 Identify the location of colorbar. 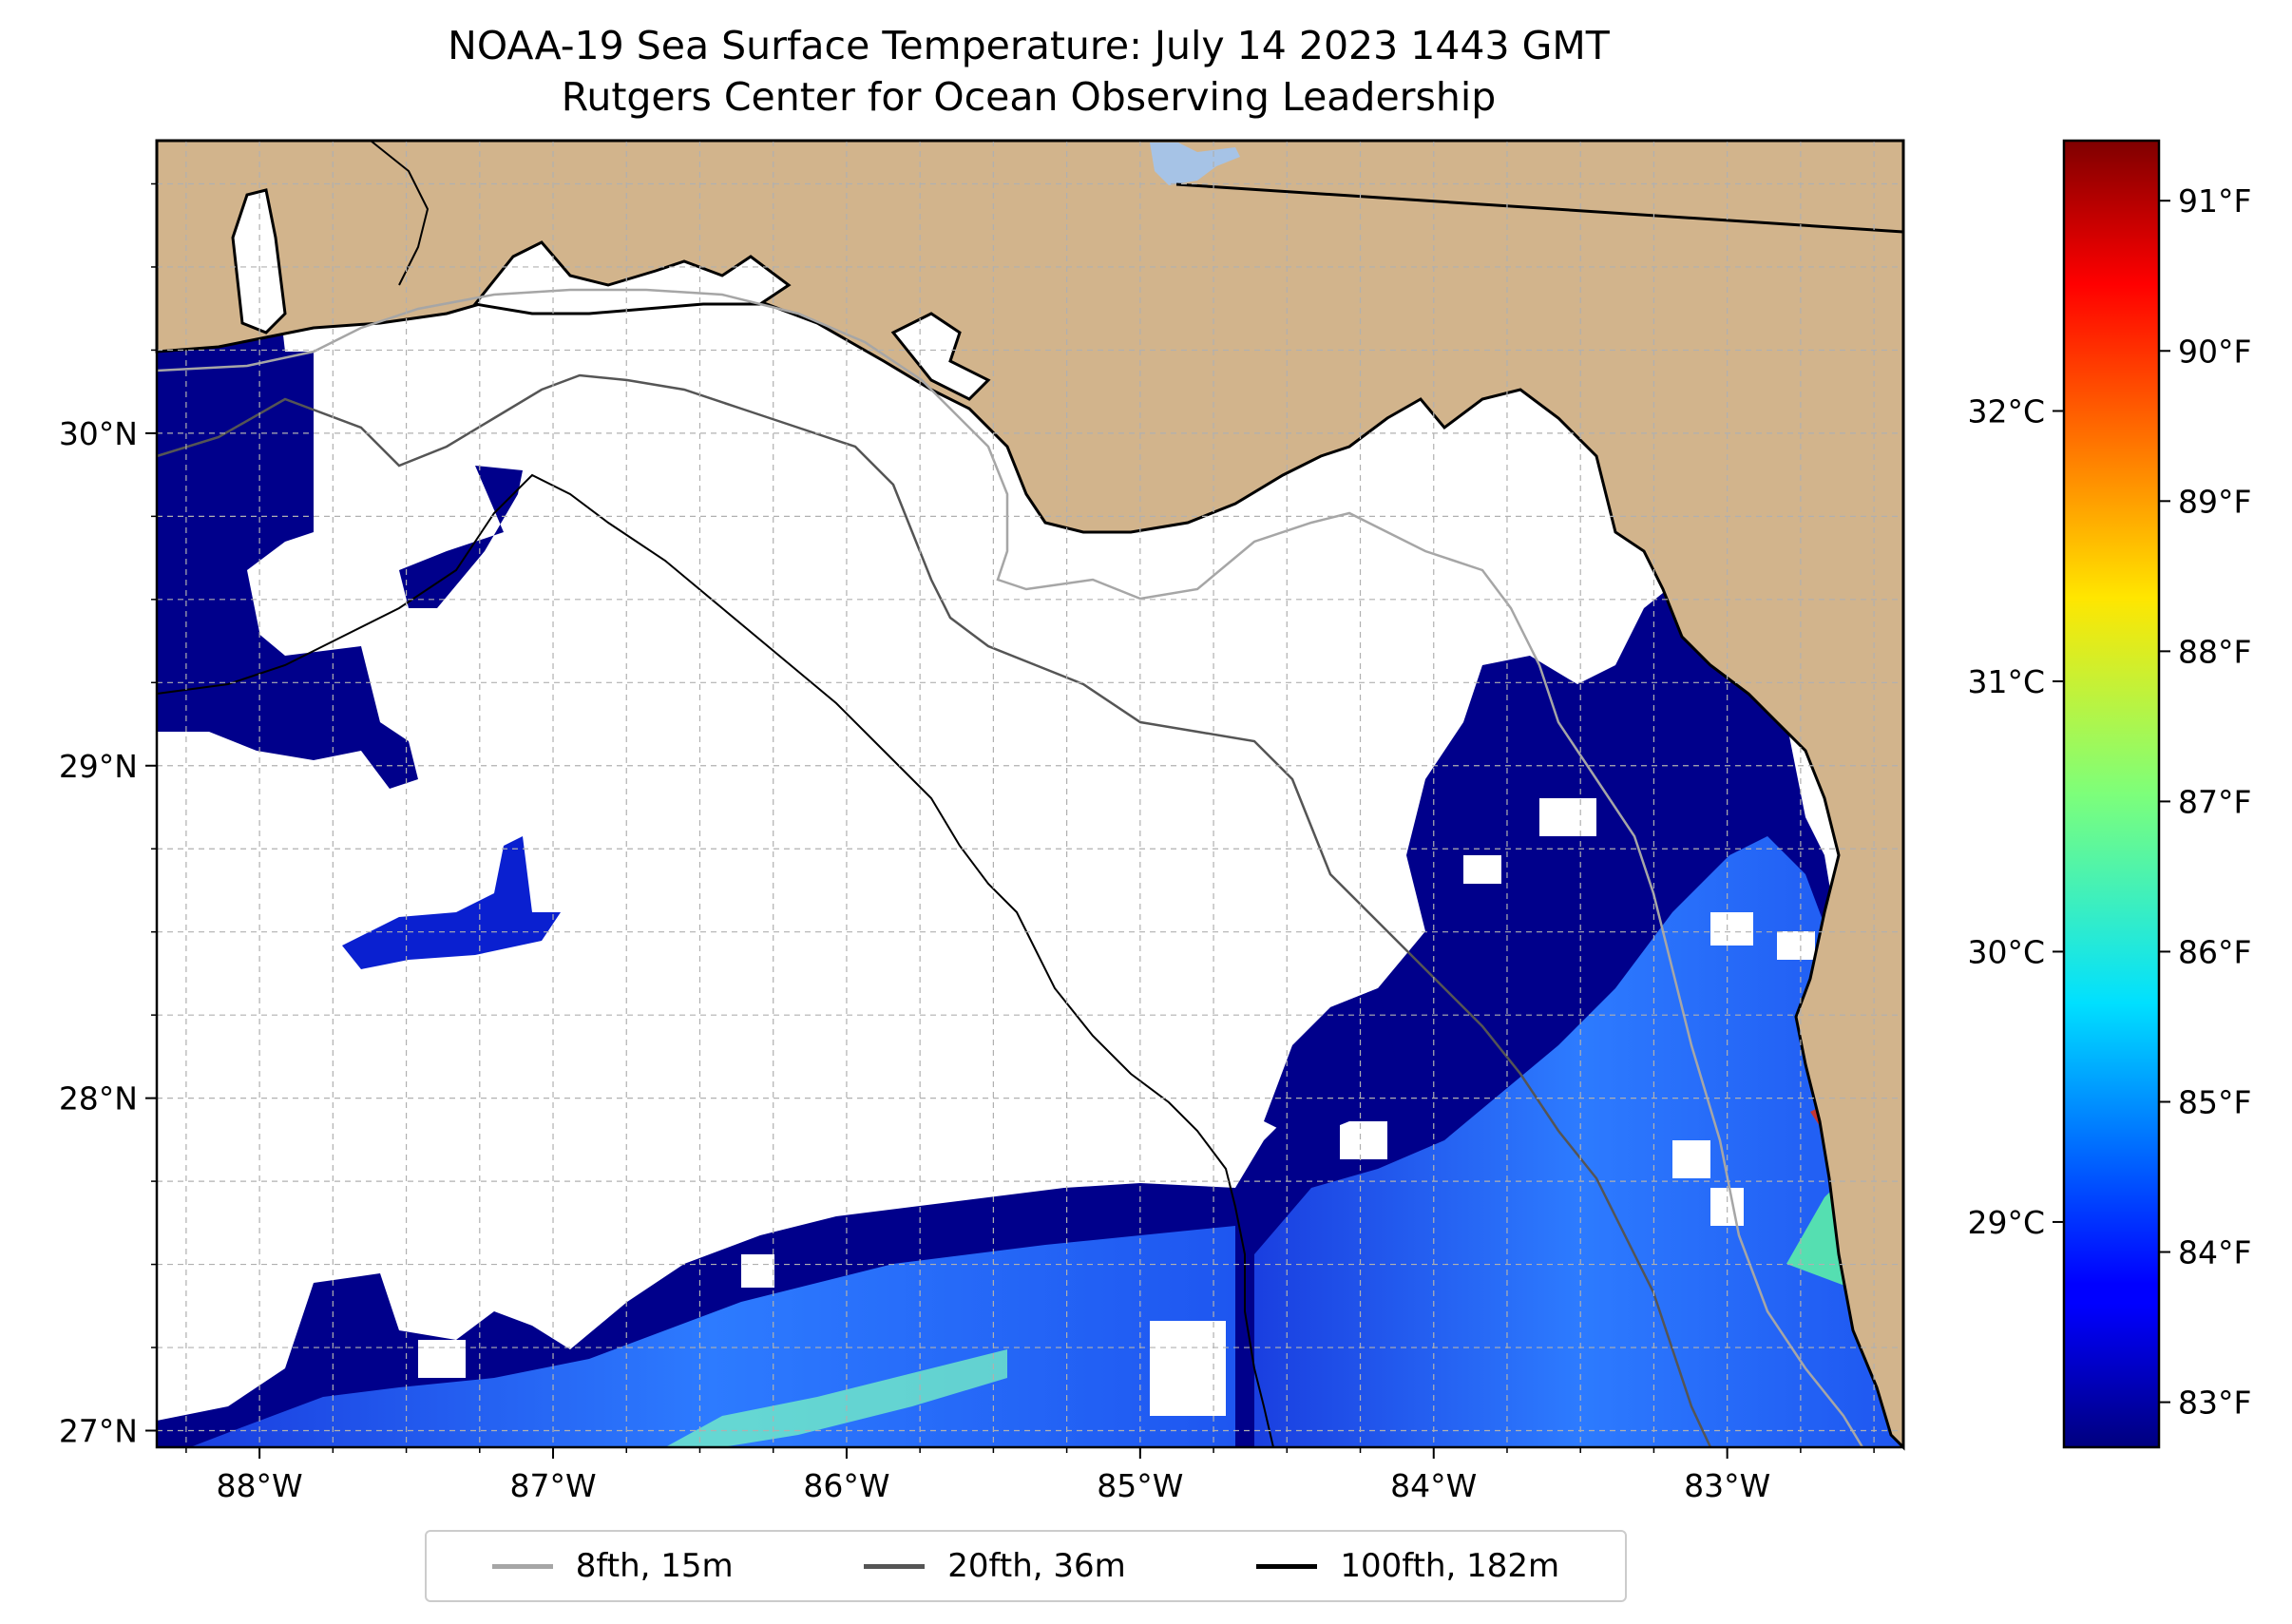
(2111, 794).